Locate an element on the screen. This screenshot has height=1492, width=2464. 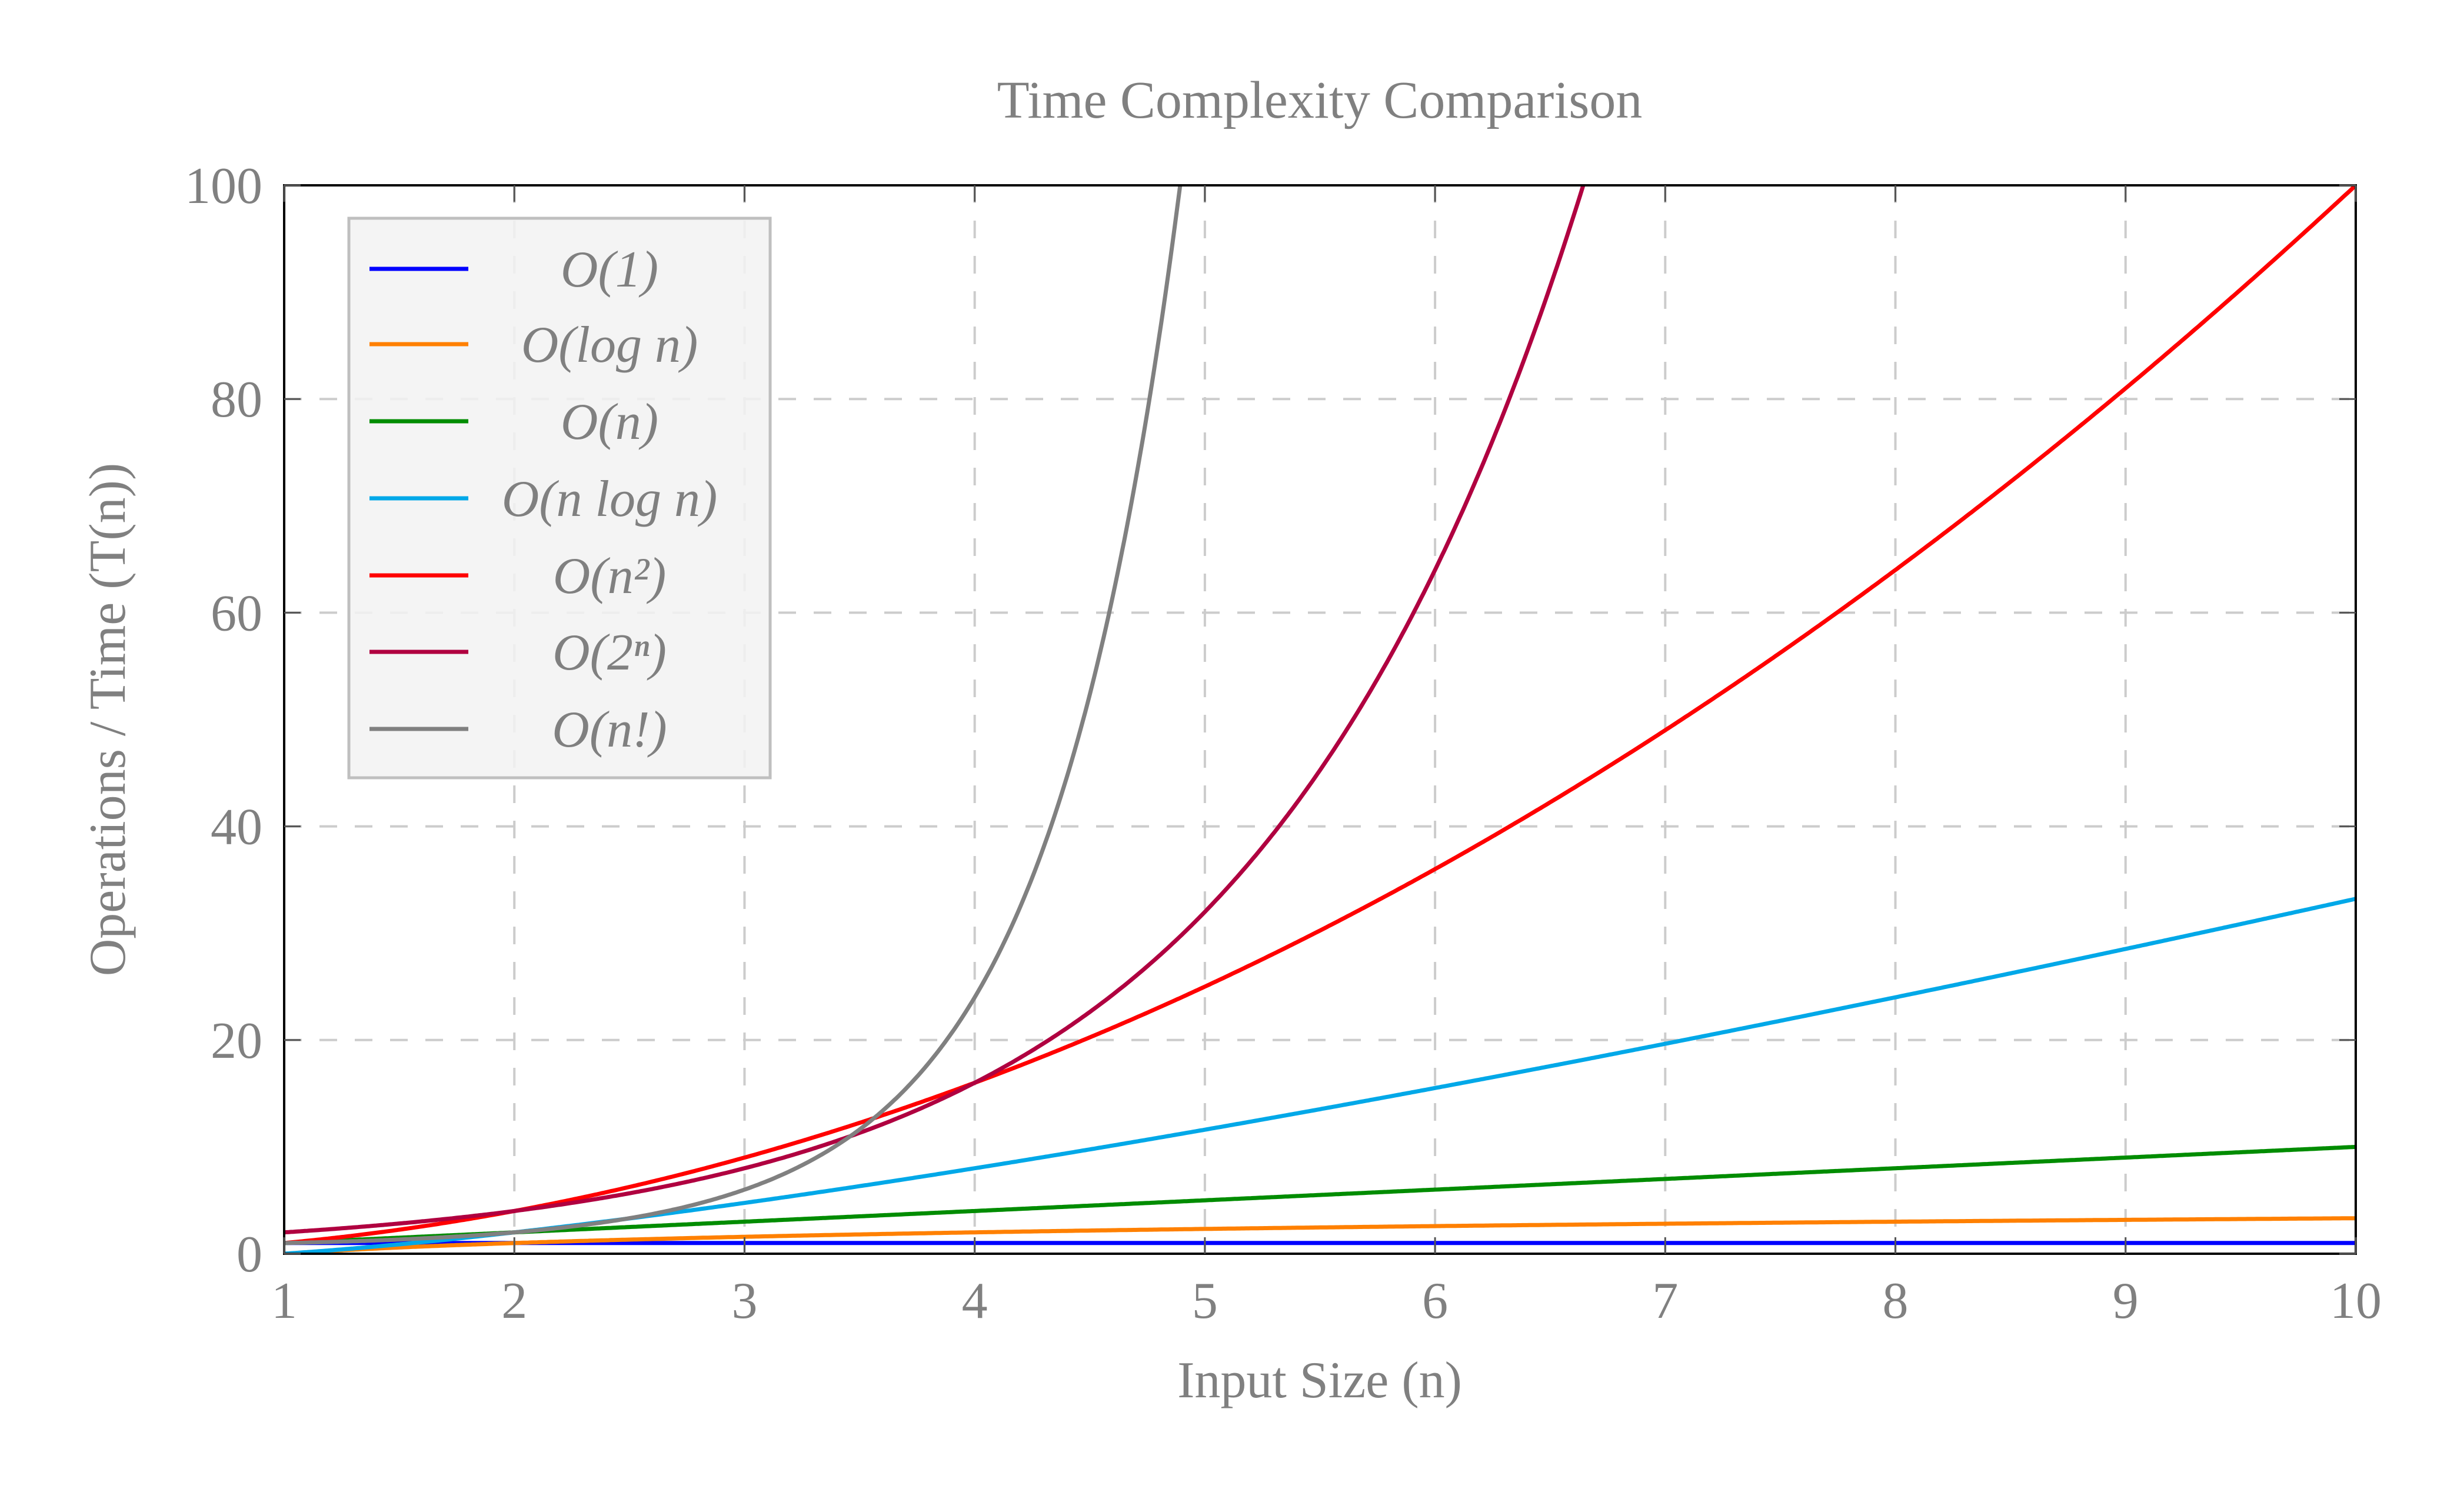
legend-label: O(1) is located at coordinates (609, 269).